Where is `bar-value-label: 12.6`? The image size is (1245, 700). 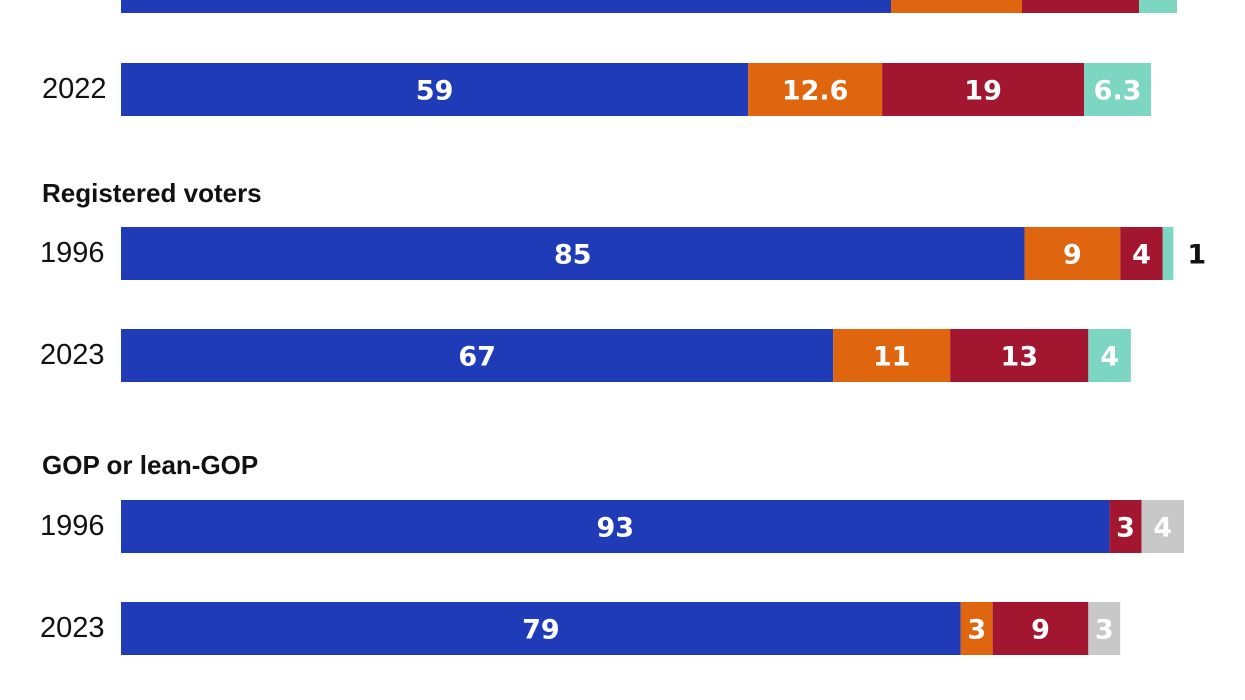
bar-value-label: 12.6 is located at coordinates (815, 91).